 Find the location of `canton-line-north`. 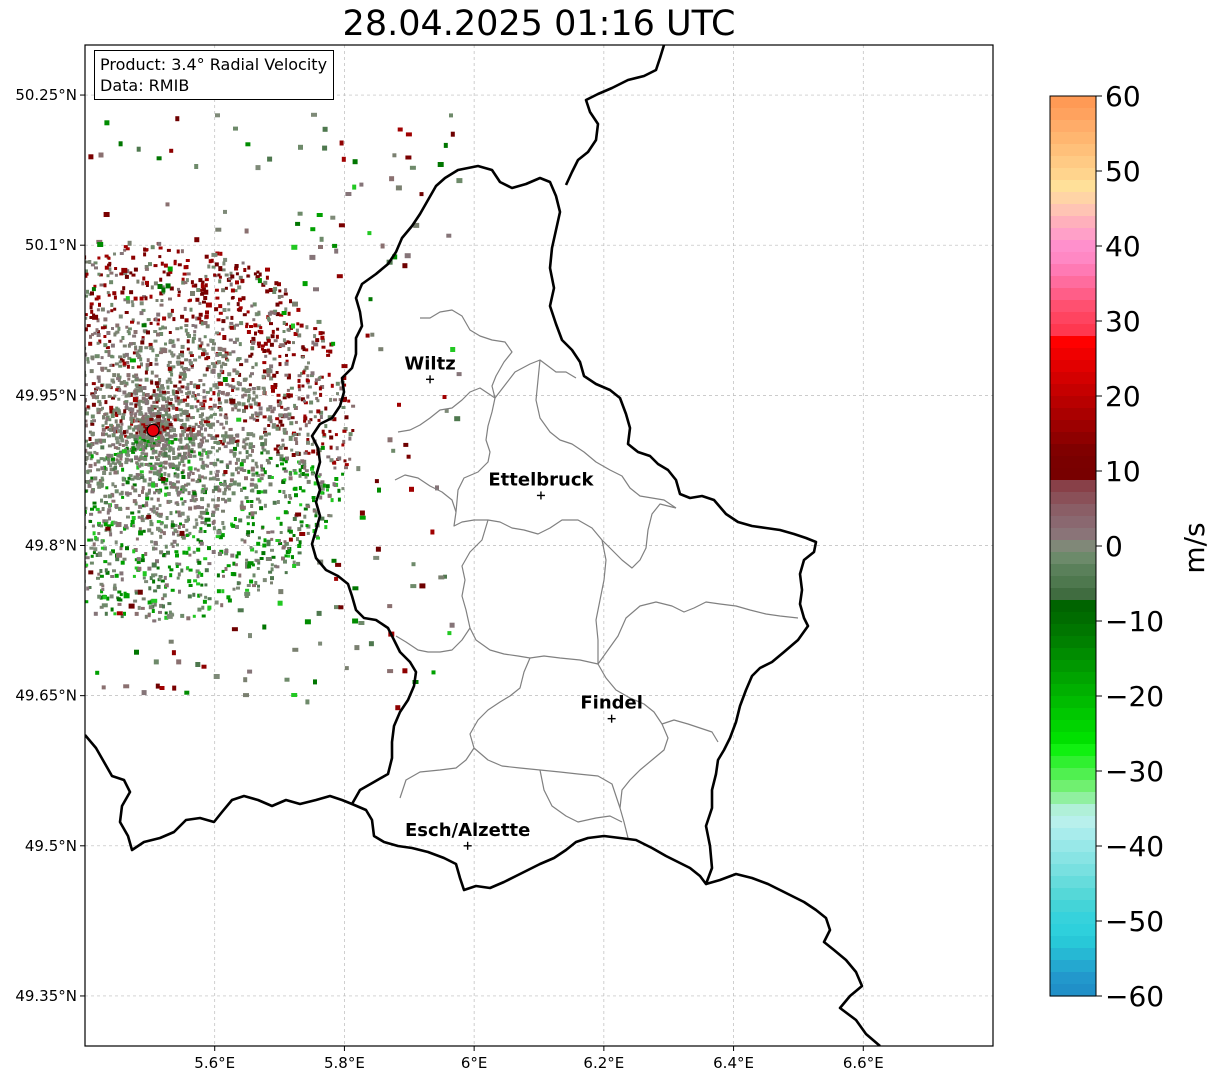

canton-line-north is located at coordinates (466, 354).